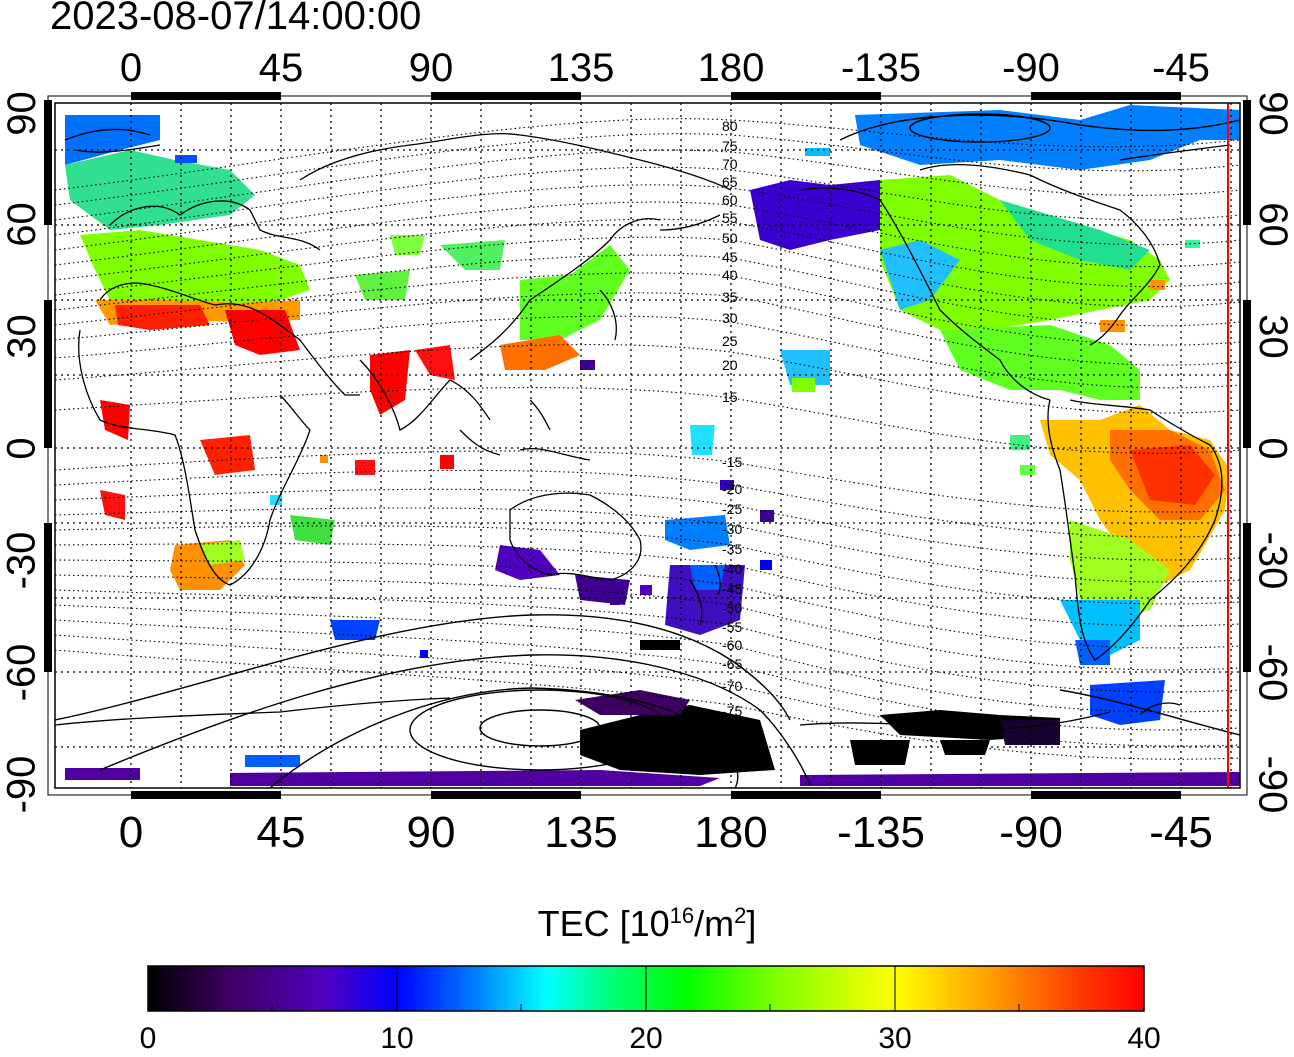  I want to click on mlat-label: 45, so click(730, 257).